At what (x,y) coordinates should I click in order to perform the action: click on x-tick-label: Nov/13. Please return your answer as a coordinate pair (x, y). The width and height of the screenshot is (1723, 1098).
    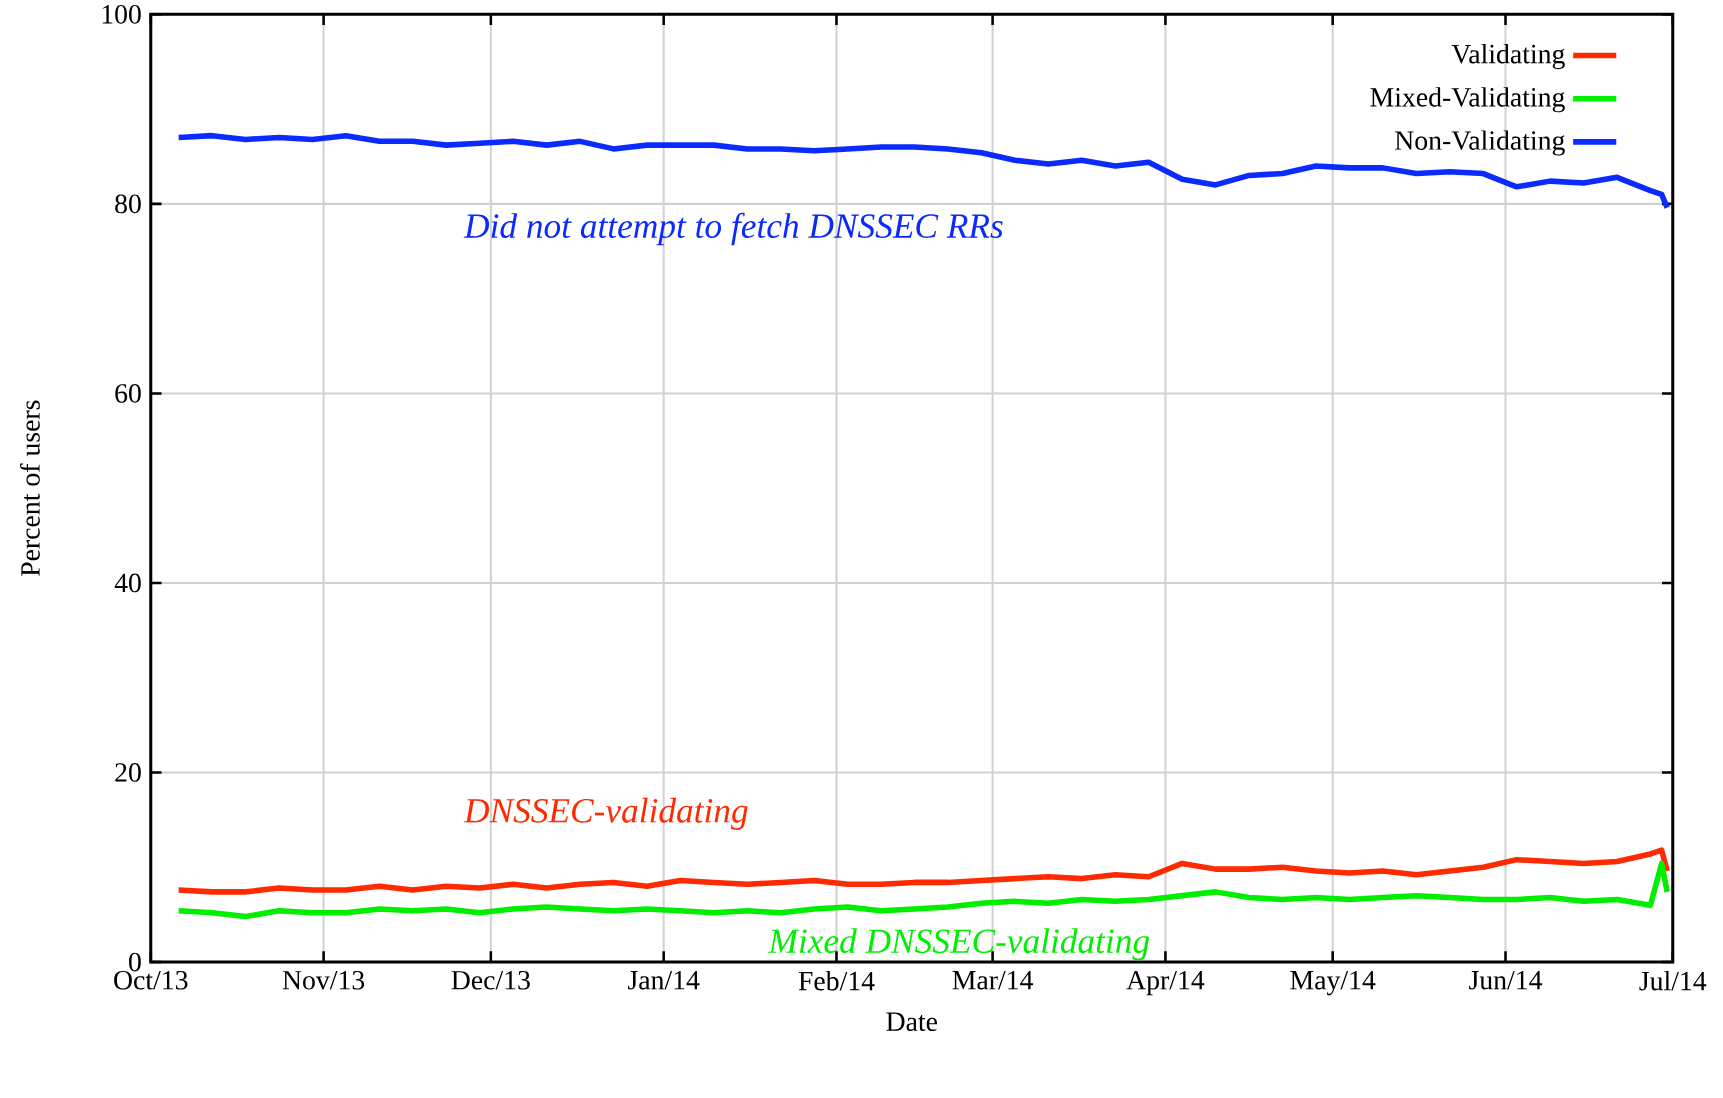
    Looking at the image, I should click on (323, 980).